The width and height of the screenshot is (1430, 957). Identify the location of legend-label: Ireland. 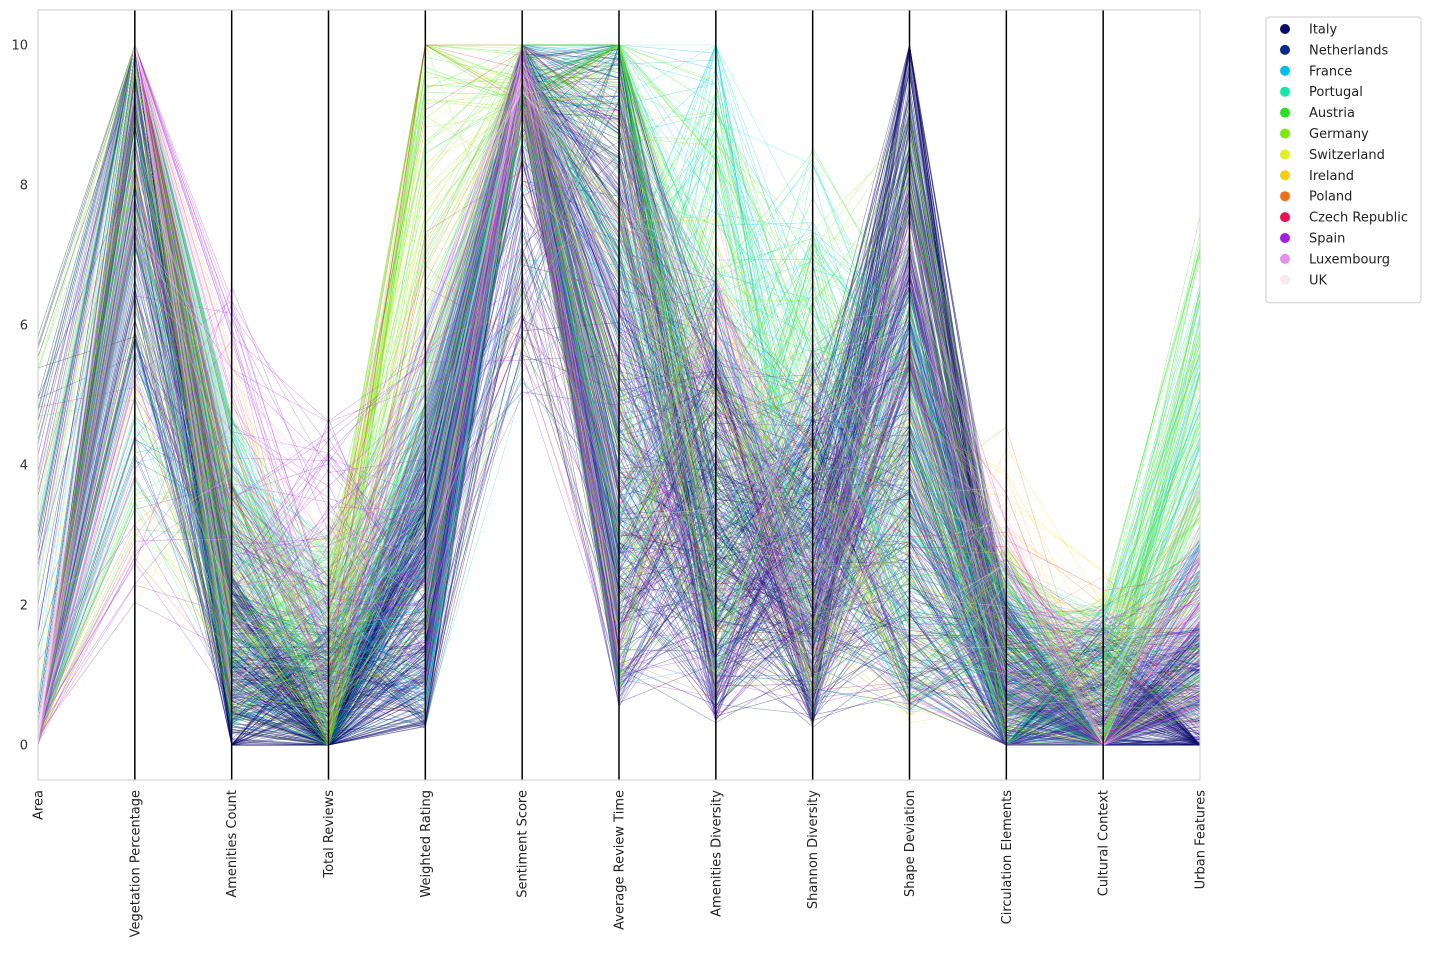
(1331, 176).